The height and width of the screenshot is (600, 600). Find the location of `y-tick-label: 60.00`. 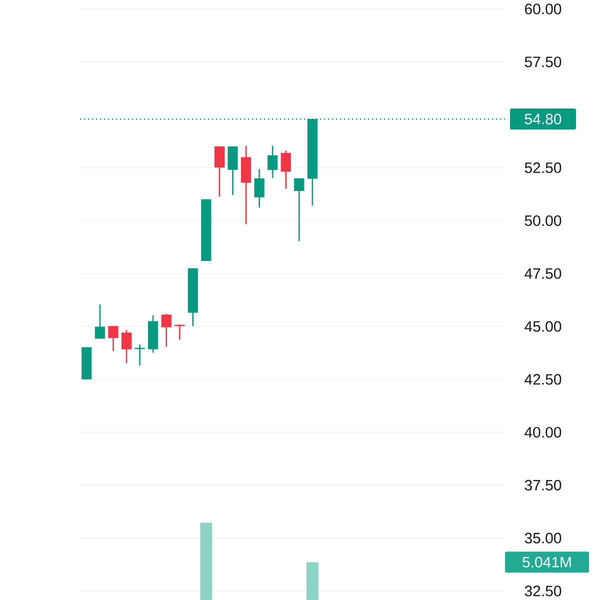

y-tick-label: 60.00 is located at coordinates (543, 9).